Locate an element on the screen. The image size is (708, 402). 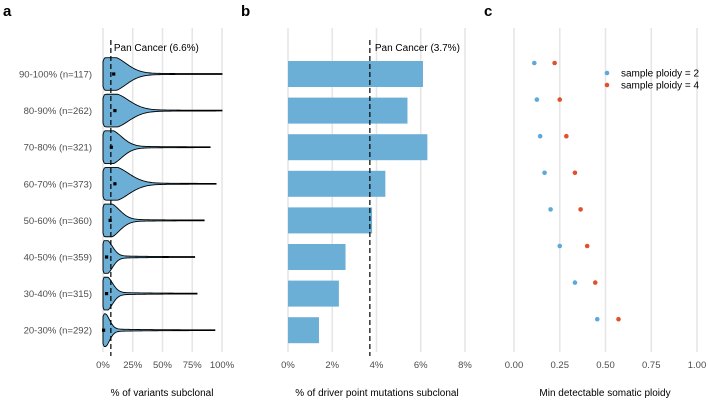
category-label: 90-100% (n=117) is located at coordinates (55, 75).